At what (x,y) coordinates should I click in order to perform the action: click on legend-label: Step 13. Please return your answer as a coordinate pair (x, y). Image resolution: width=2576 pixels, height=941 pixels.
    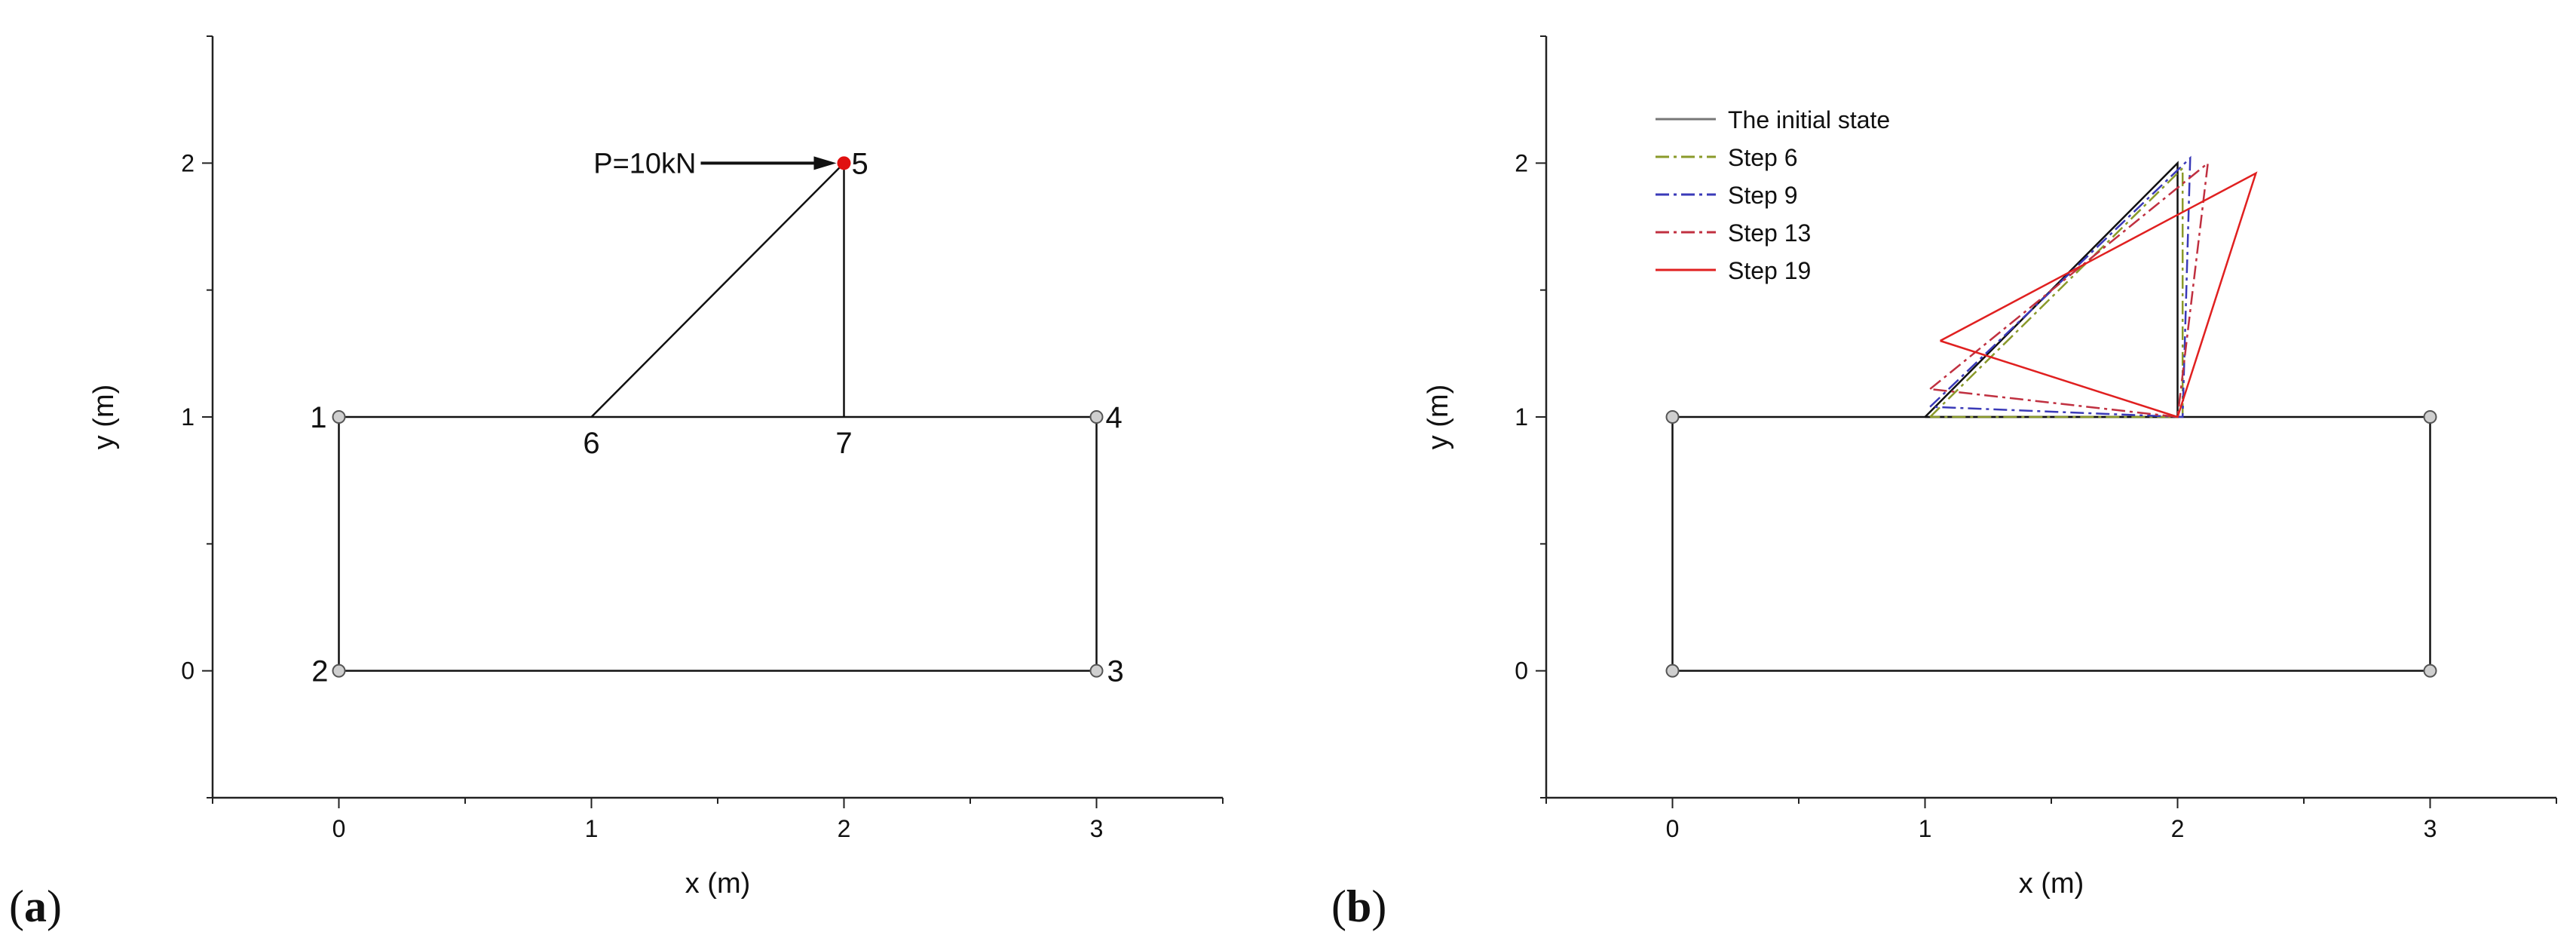
    Looking at the image, I should click on (1769, 233).